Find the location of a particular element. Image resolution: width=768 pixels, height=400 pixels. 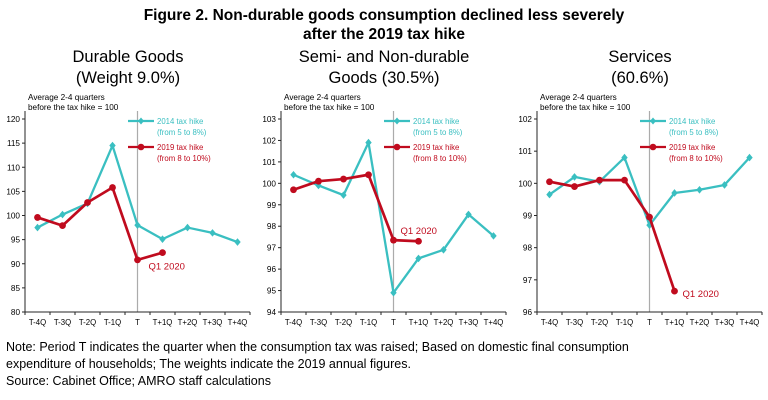

panel-title-line1: Durable Goods is located at coordinates (128, 57).